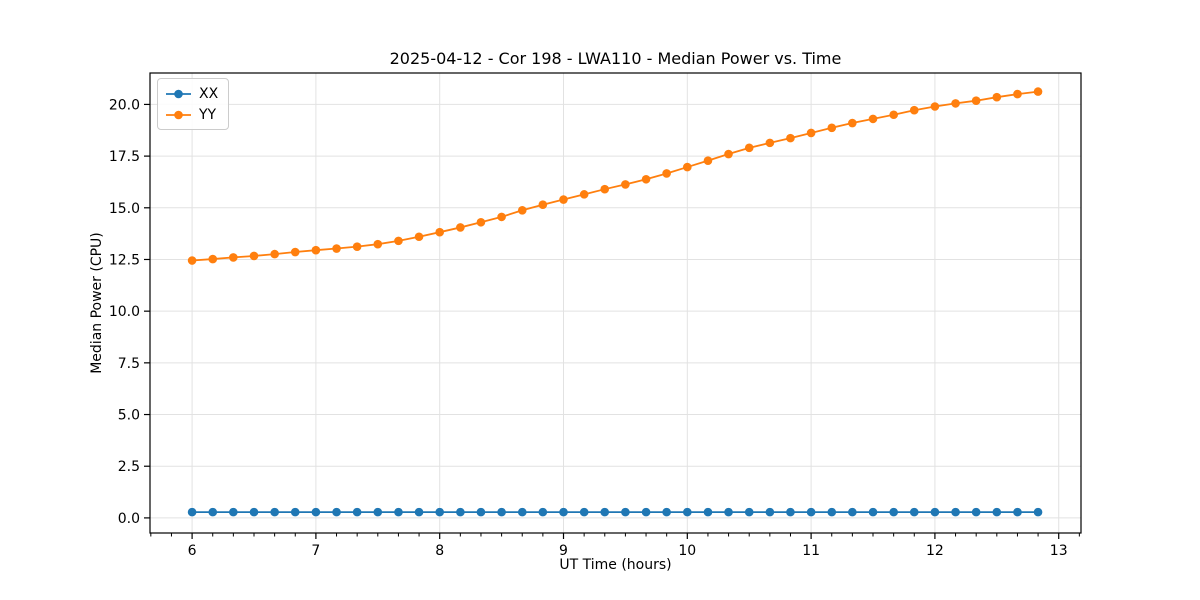 Image resolution: width=1200 pixels, height=600 pixels. Describe the element at coordinates (811, 551) in the screenshot. I see `x-tick-label: 11` at that location.